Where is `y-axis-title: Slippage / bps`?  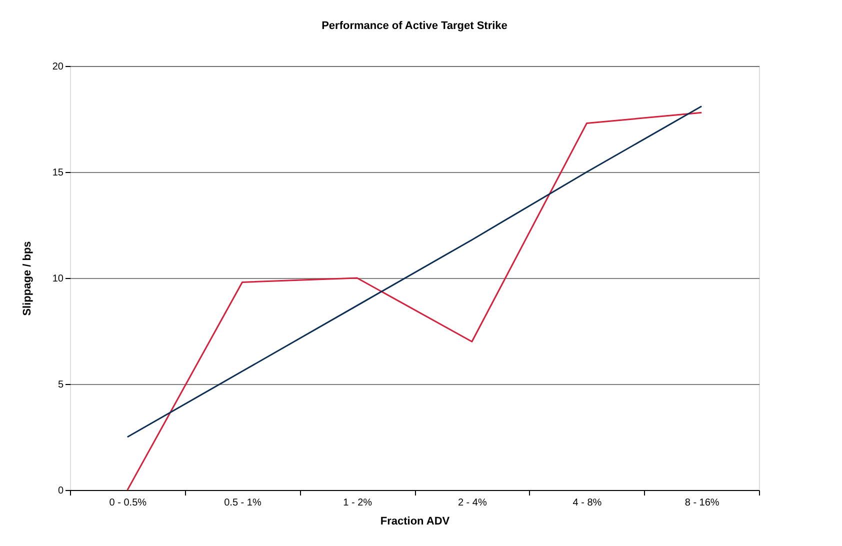
y-axis-title: Slippage / bps is located at coordinates (27, 278).